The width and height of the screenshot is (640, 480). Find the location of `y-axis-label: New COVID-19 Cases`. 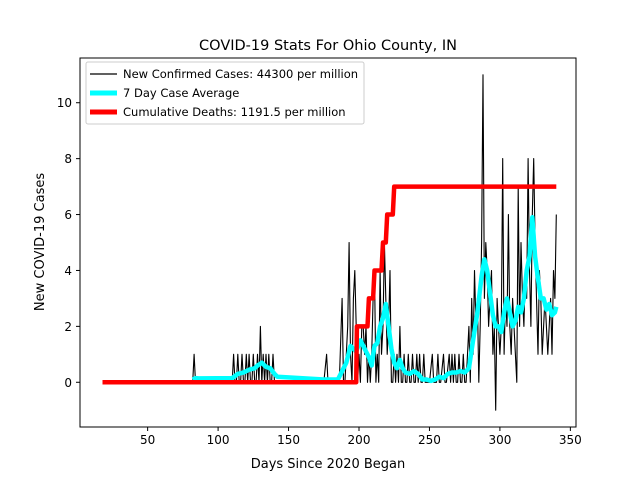

y-axis-label: New COVID-19 Cases is located at coordinates (40, 242).